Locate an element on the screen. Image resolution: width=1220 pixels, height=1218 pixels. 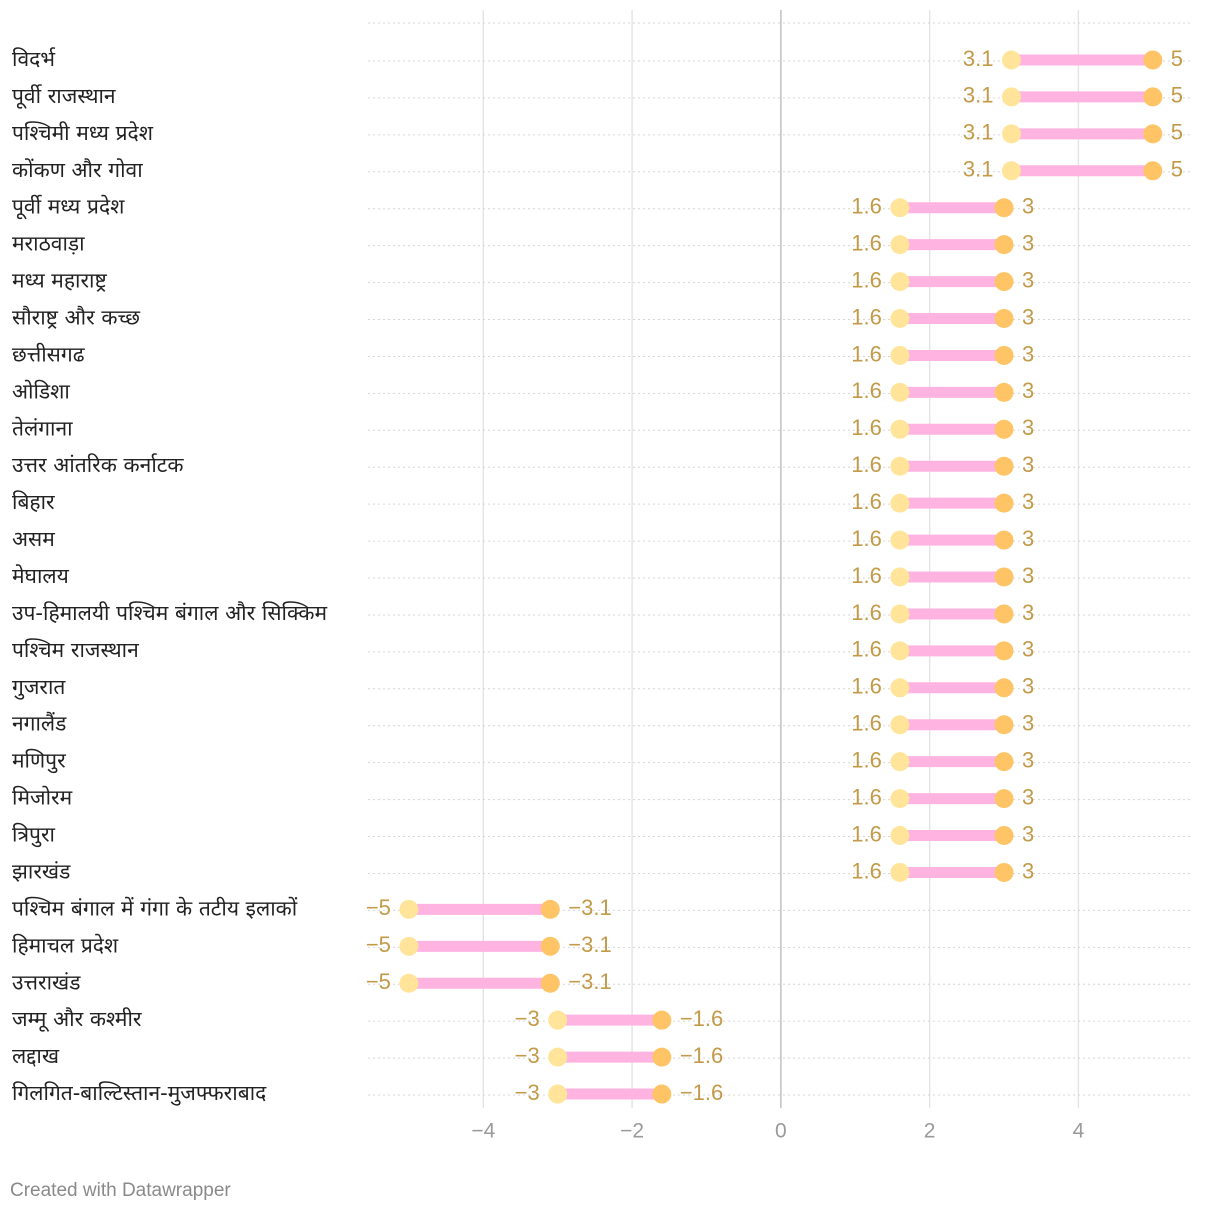
datawrapper-credit: Created with Datawrapper is located at coordinates (120, 1190).